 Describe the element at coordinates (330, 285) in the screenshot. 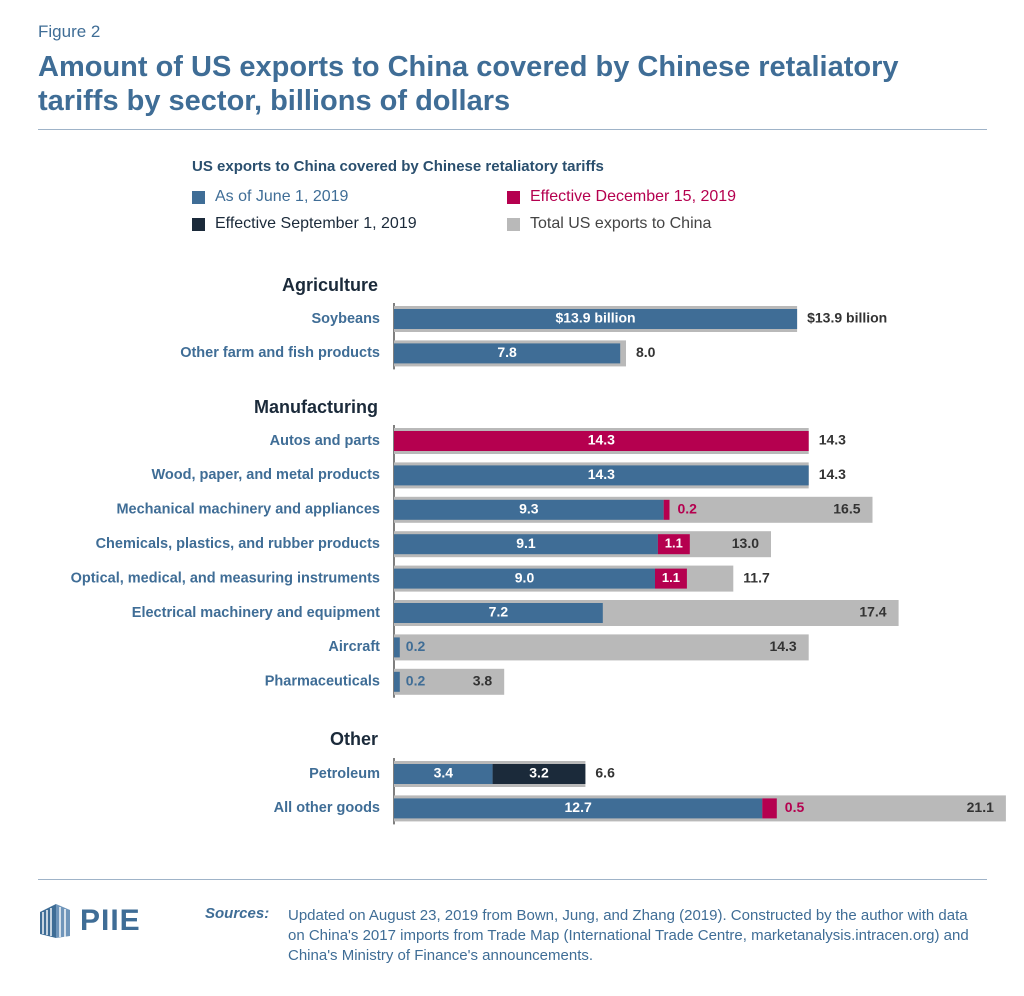

I see `group-heading-agriculture: Agriculture` at that location.